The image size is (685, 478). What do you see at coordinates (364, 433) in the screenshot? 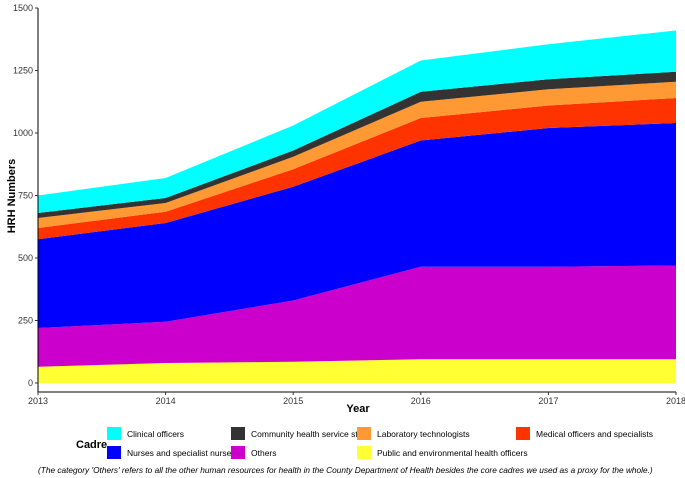
I see `legend-key-laboratory-technologists` at bounding box center [364, 433].